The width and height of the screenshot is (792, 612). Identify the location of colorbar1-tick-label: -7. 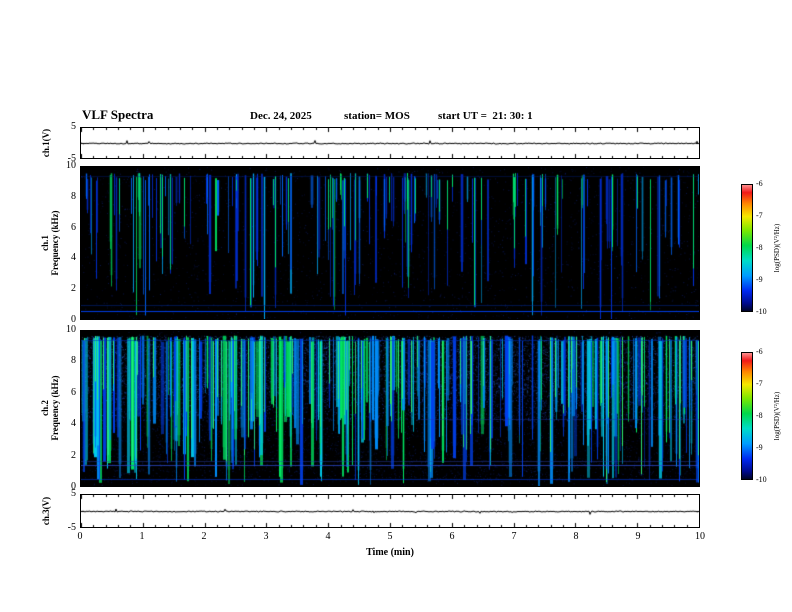
(759, 215).